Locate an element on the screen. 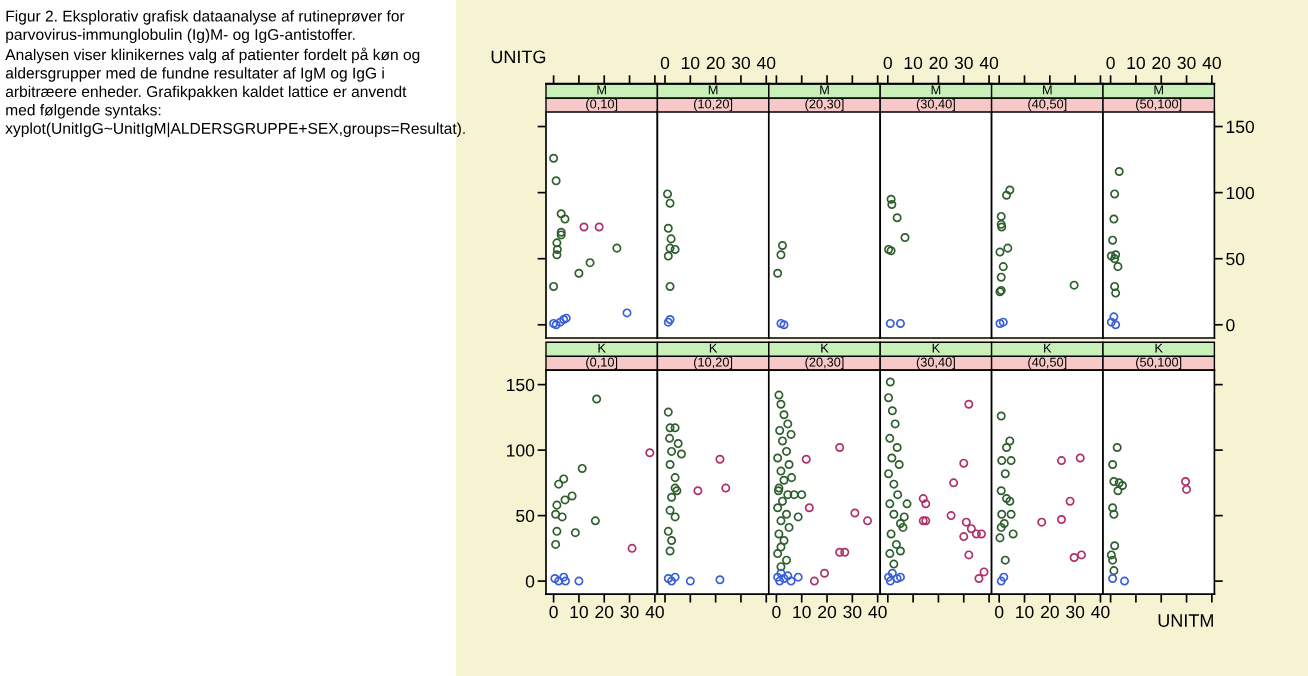  y-axis-title: UNITG is located at coordinates (518, 57).